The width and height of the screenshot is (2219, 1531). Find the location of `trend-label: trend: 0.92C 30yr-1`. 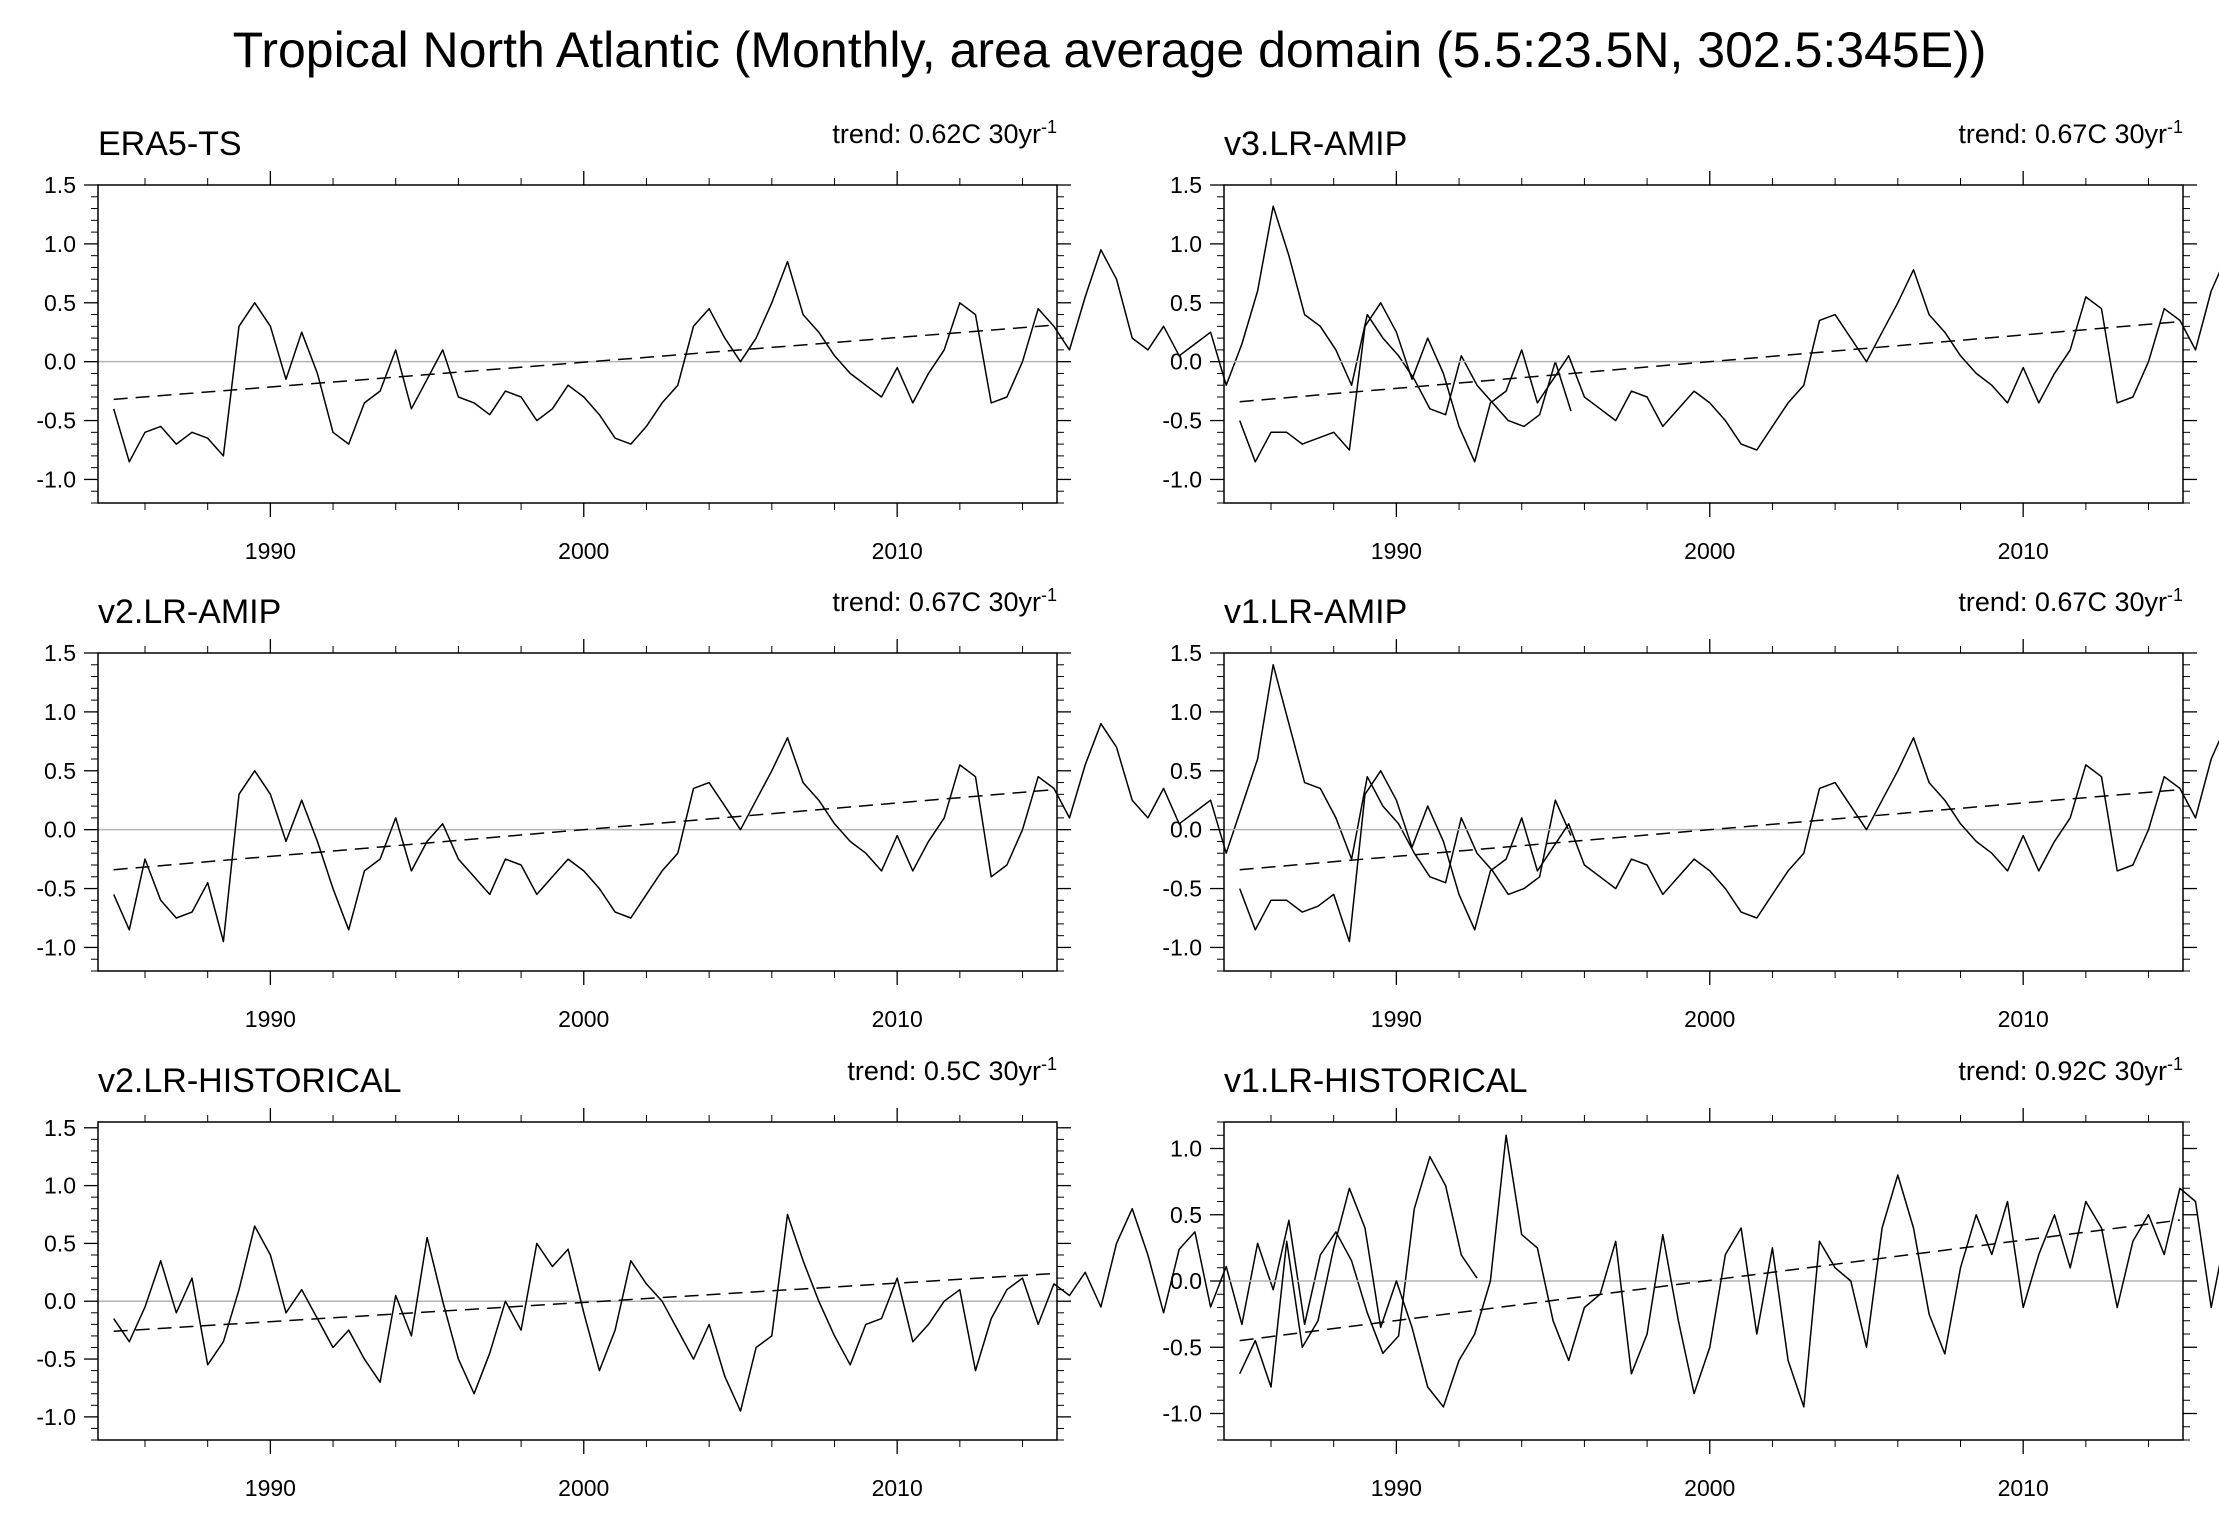

trend-label: trend: 0.92C 30yr-1 is located at coordinates (2070, 1070).